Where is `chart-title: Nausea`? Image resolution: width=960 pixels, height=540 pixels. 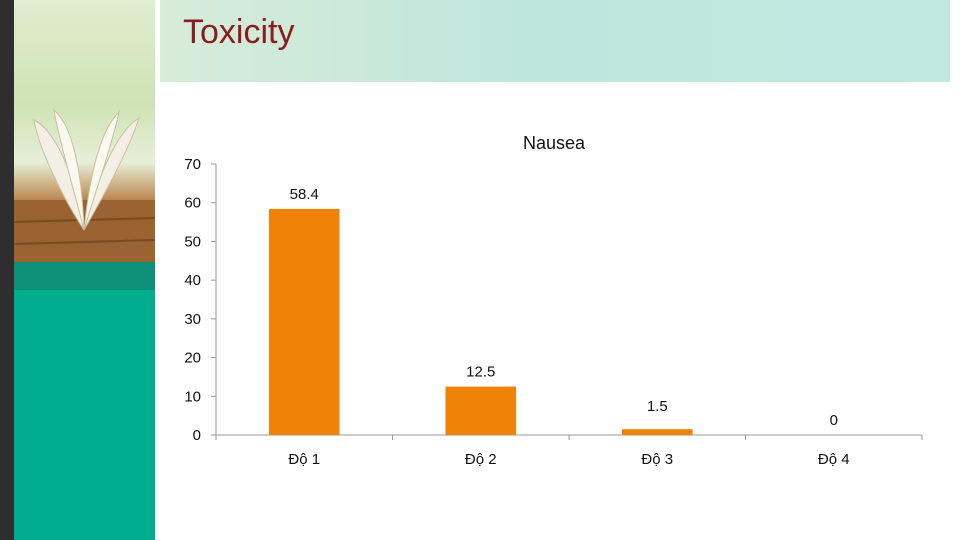 chart-title: Nausea is located at coordinates (554, 143).